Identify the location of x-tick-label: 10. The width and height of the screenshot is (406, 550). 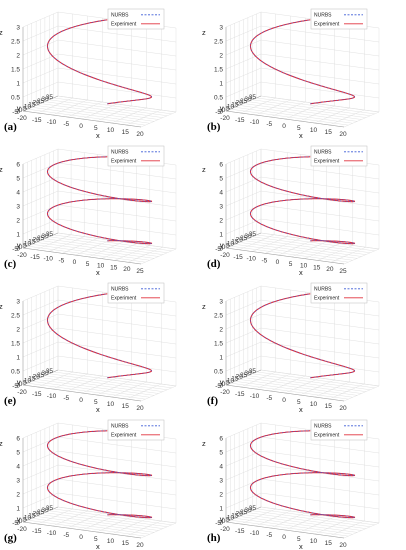
(111, 130).